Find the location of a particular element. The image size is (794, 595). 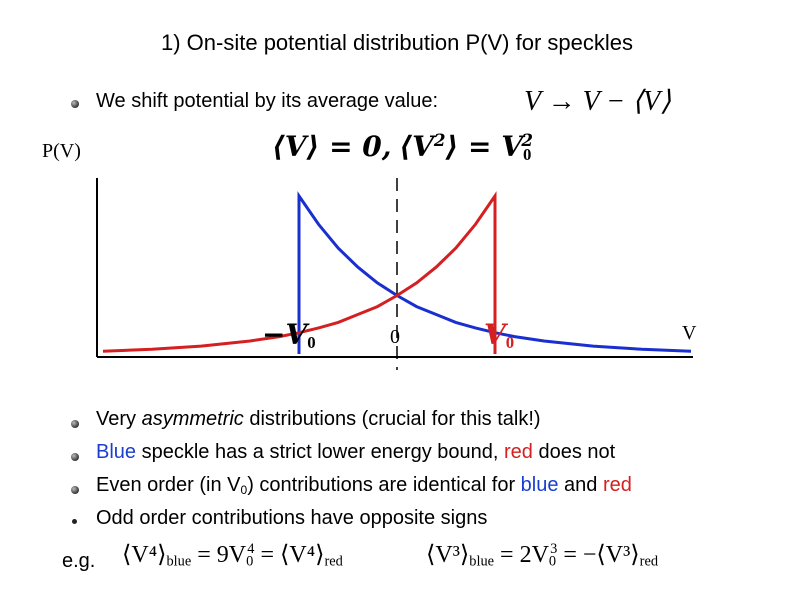

eq1-sub: blue is located at coordinates (179, 561).